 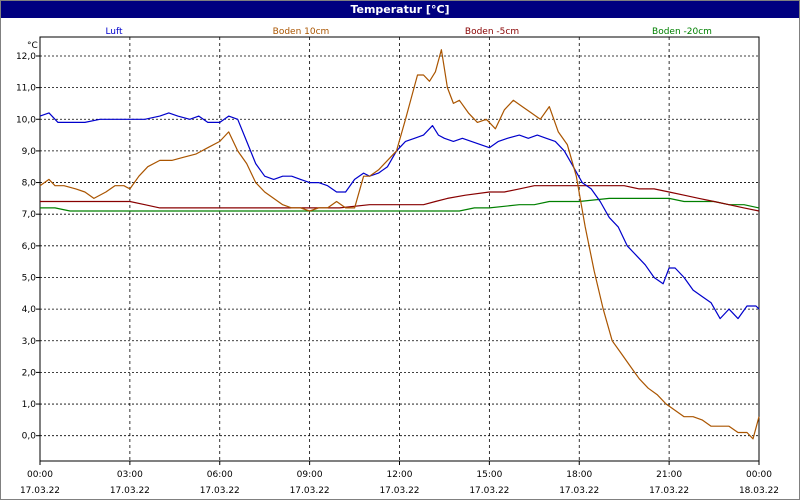 I want to click on y-tick-label: 9,0, so click(x=29, y=152).